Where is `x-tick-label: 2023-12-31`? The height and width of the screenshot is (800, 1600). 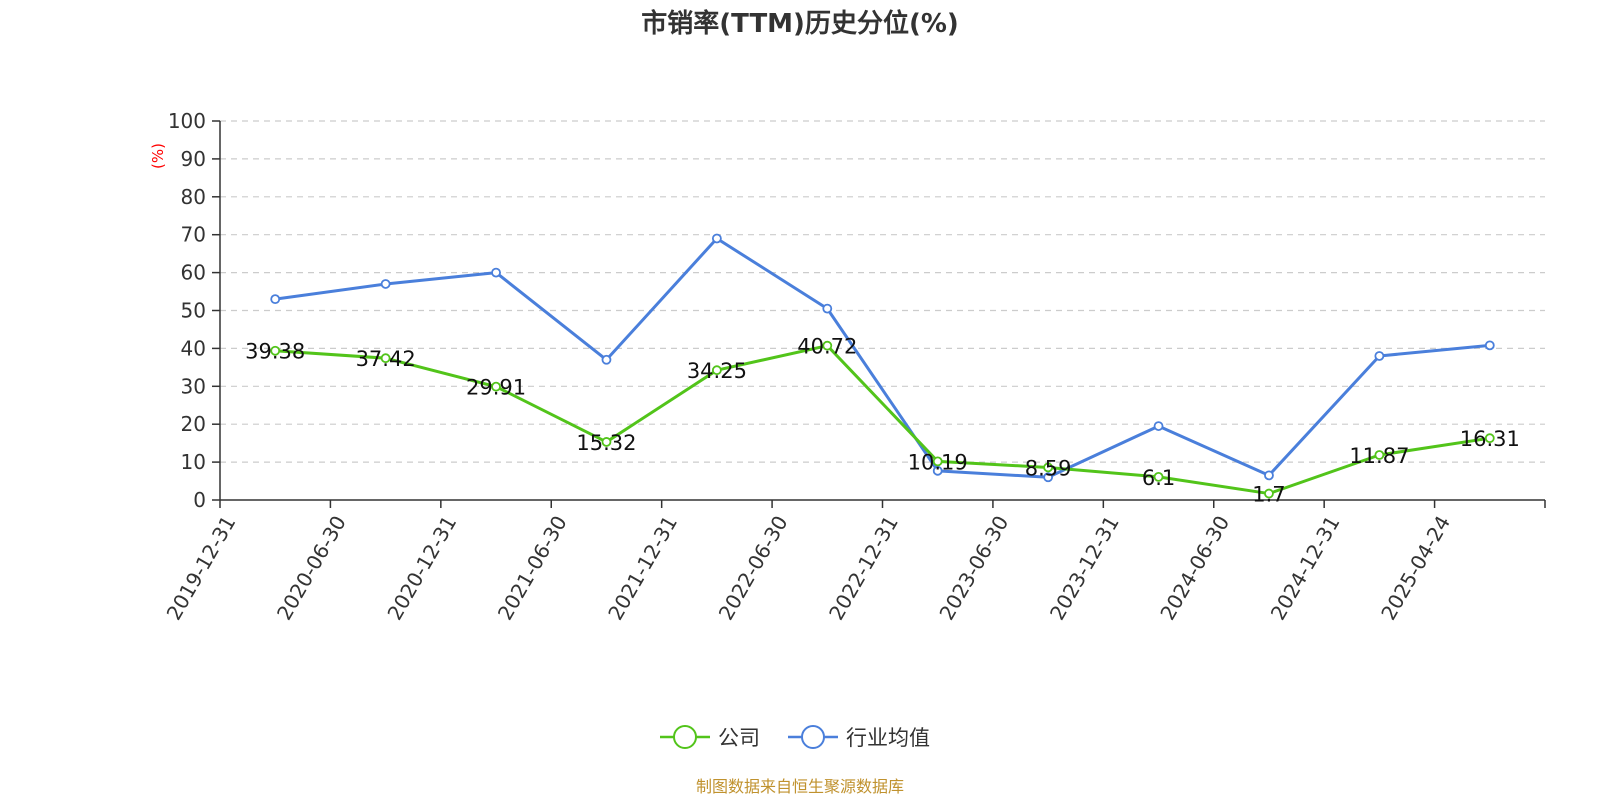
x-tick-label: 2023-12-31 is located at coordinates (1084, 568).